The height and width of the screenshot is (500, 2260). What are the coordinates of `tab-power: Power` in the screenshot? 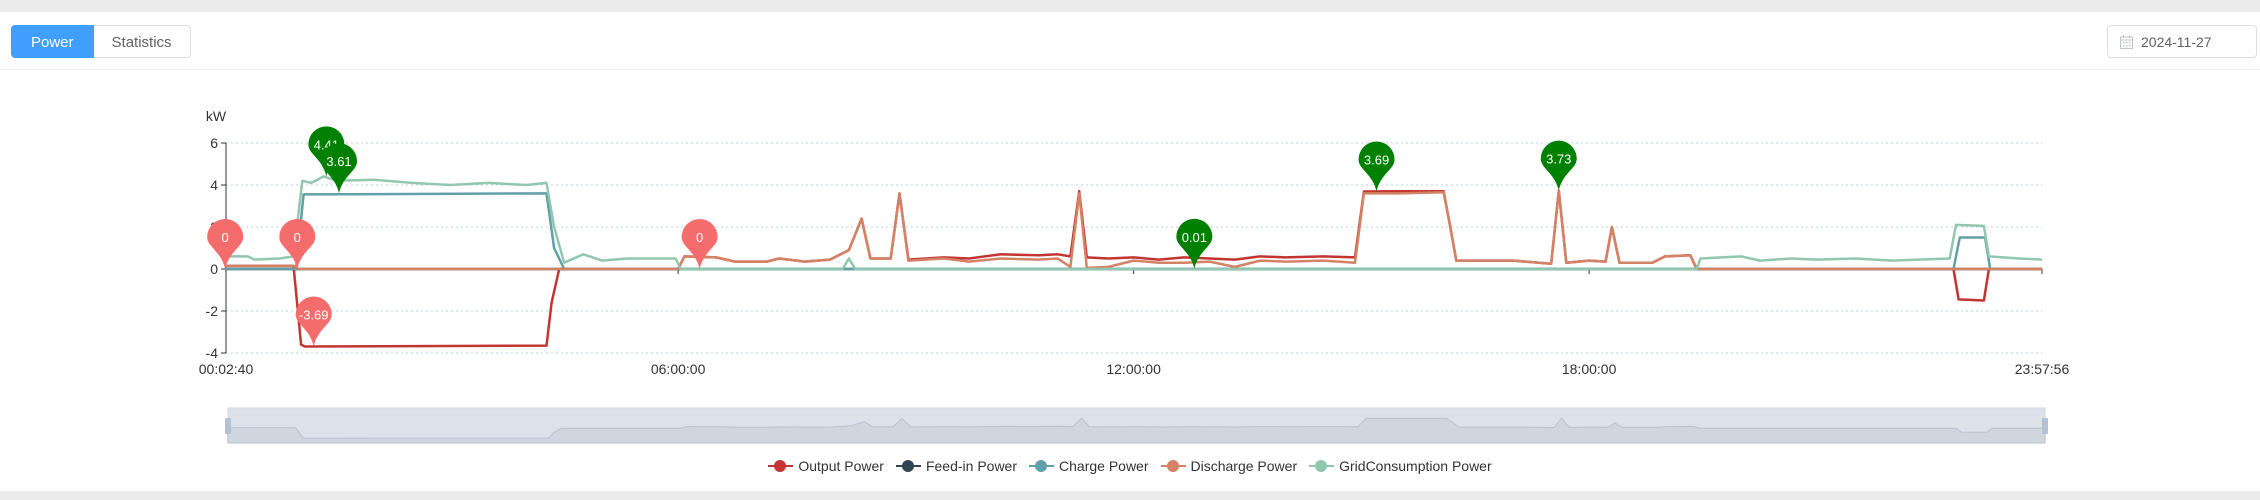 It's located at (52, 41).